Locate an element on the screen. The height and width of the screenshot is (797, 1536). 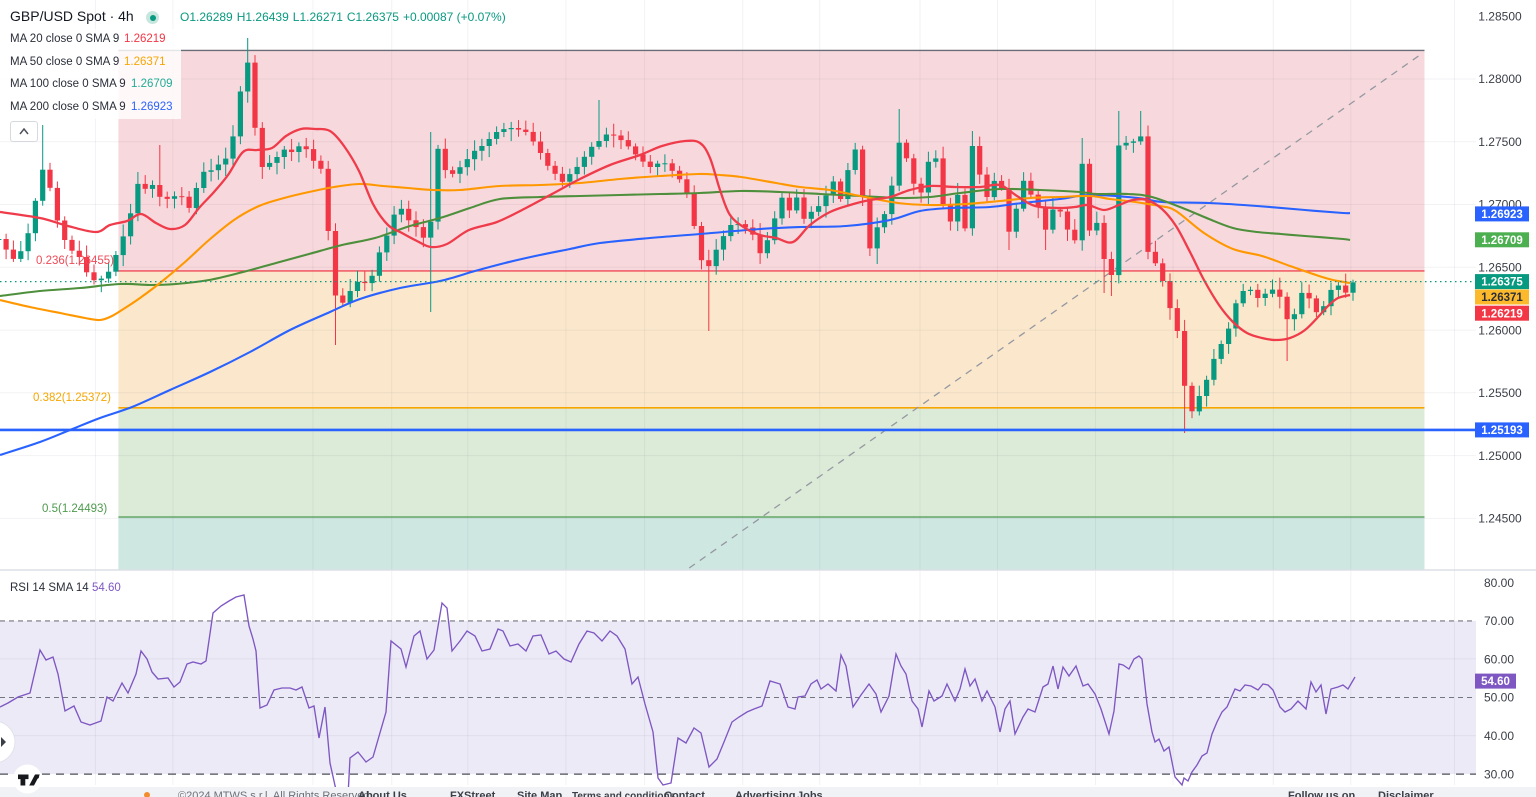
svg-text: 0.5(1.24493) is located at coordinates (74, 509).